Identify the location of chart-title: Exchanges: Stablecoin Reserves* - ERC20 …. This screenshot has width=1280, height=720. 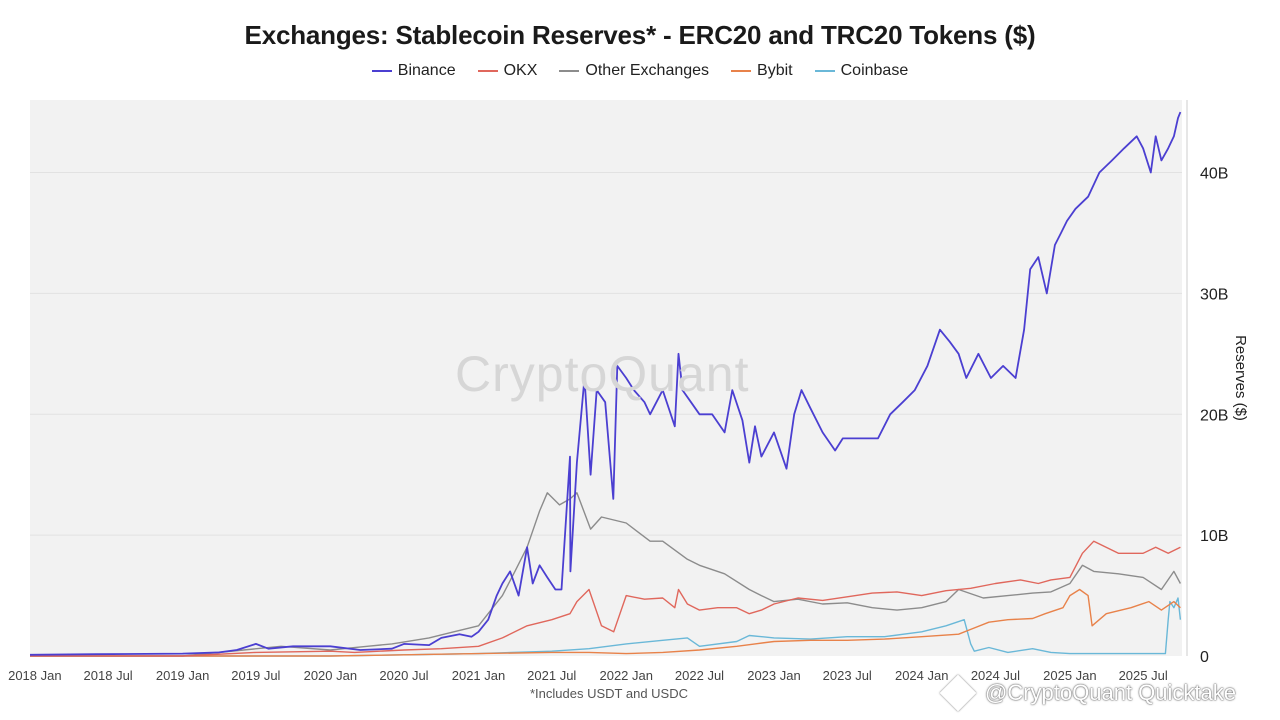
(640, 35).